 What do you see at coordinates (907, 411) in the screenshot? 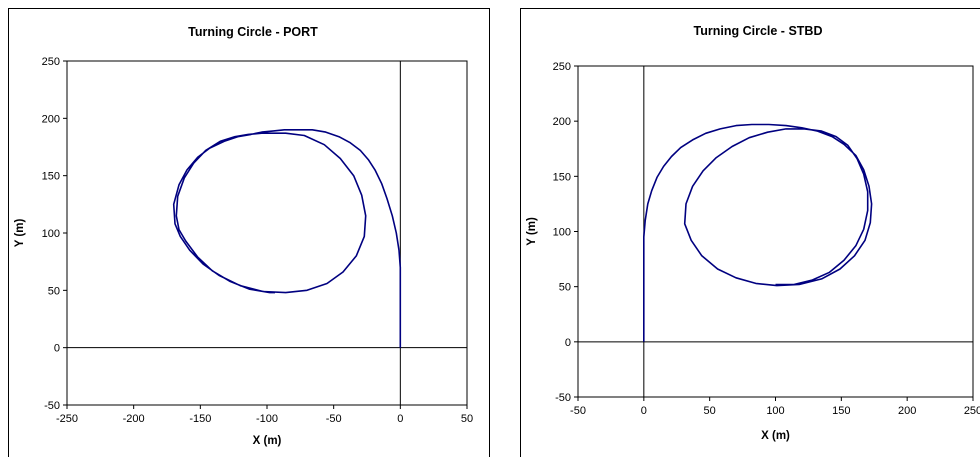
I see `x-tick-label: 200` at bounding box center [907, 411].